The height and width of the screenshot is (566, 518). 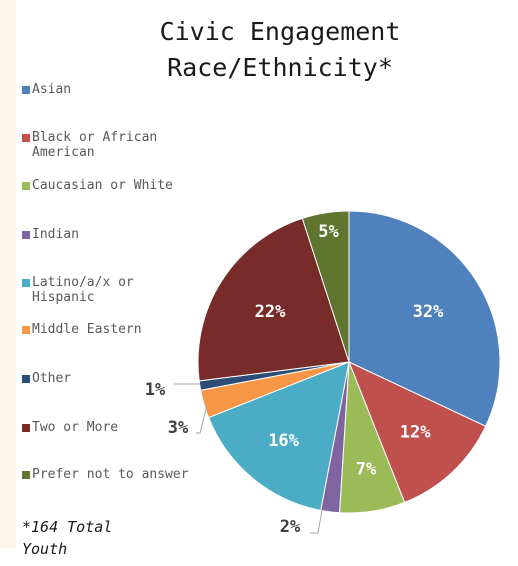 I want to click on legend-label: Asian, so click(x=52, y=89).